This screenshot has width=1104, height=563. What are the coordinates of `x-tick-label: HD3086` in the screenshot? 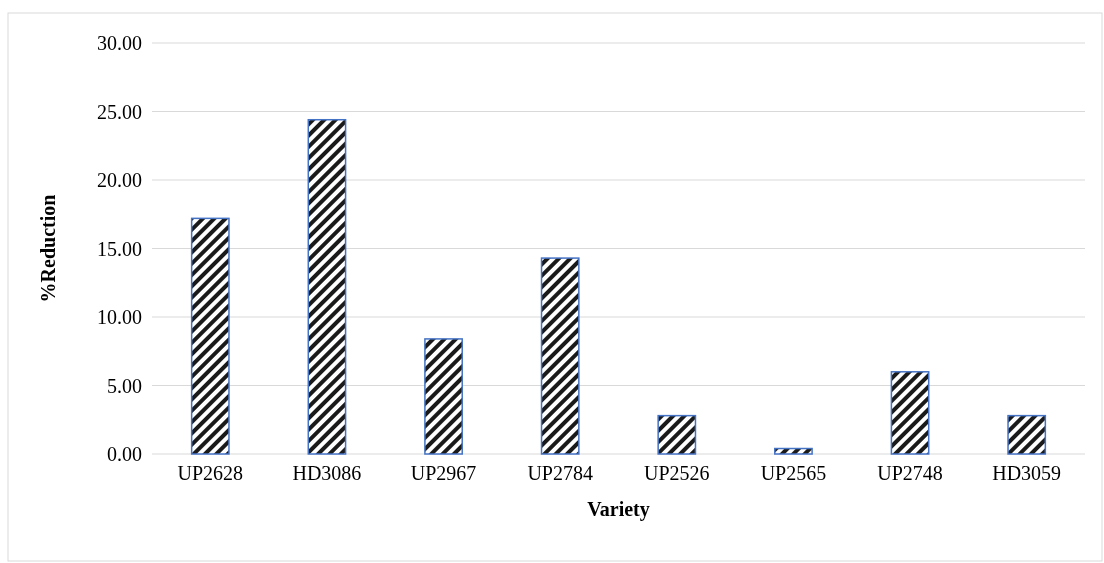 It's located at (327, 473).